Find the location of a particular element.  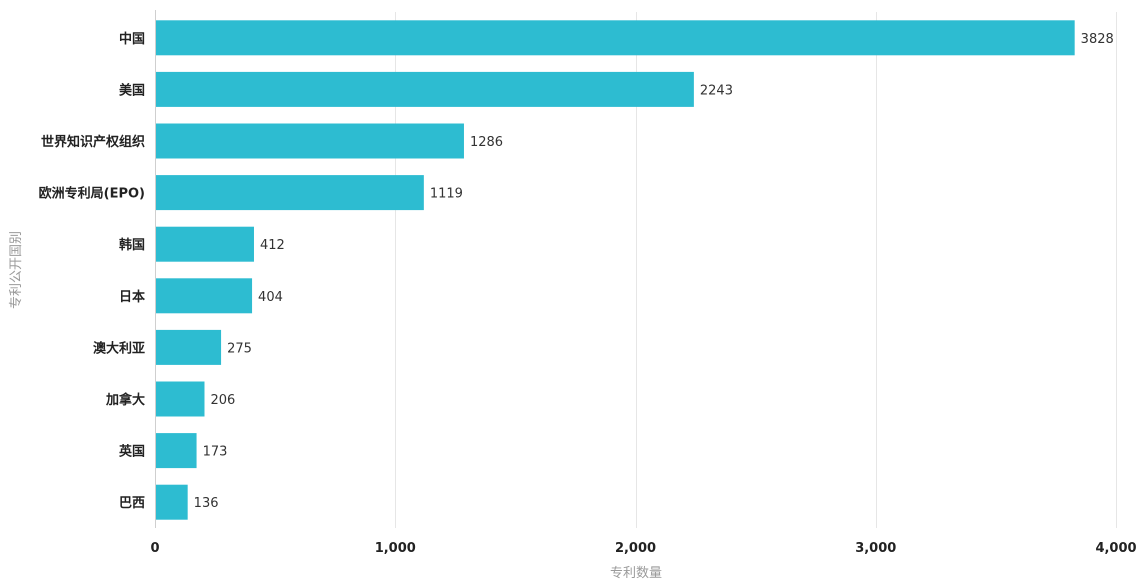

category-label: 欧洲专利局(EPO) is located at coordinates (92, 194).